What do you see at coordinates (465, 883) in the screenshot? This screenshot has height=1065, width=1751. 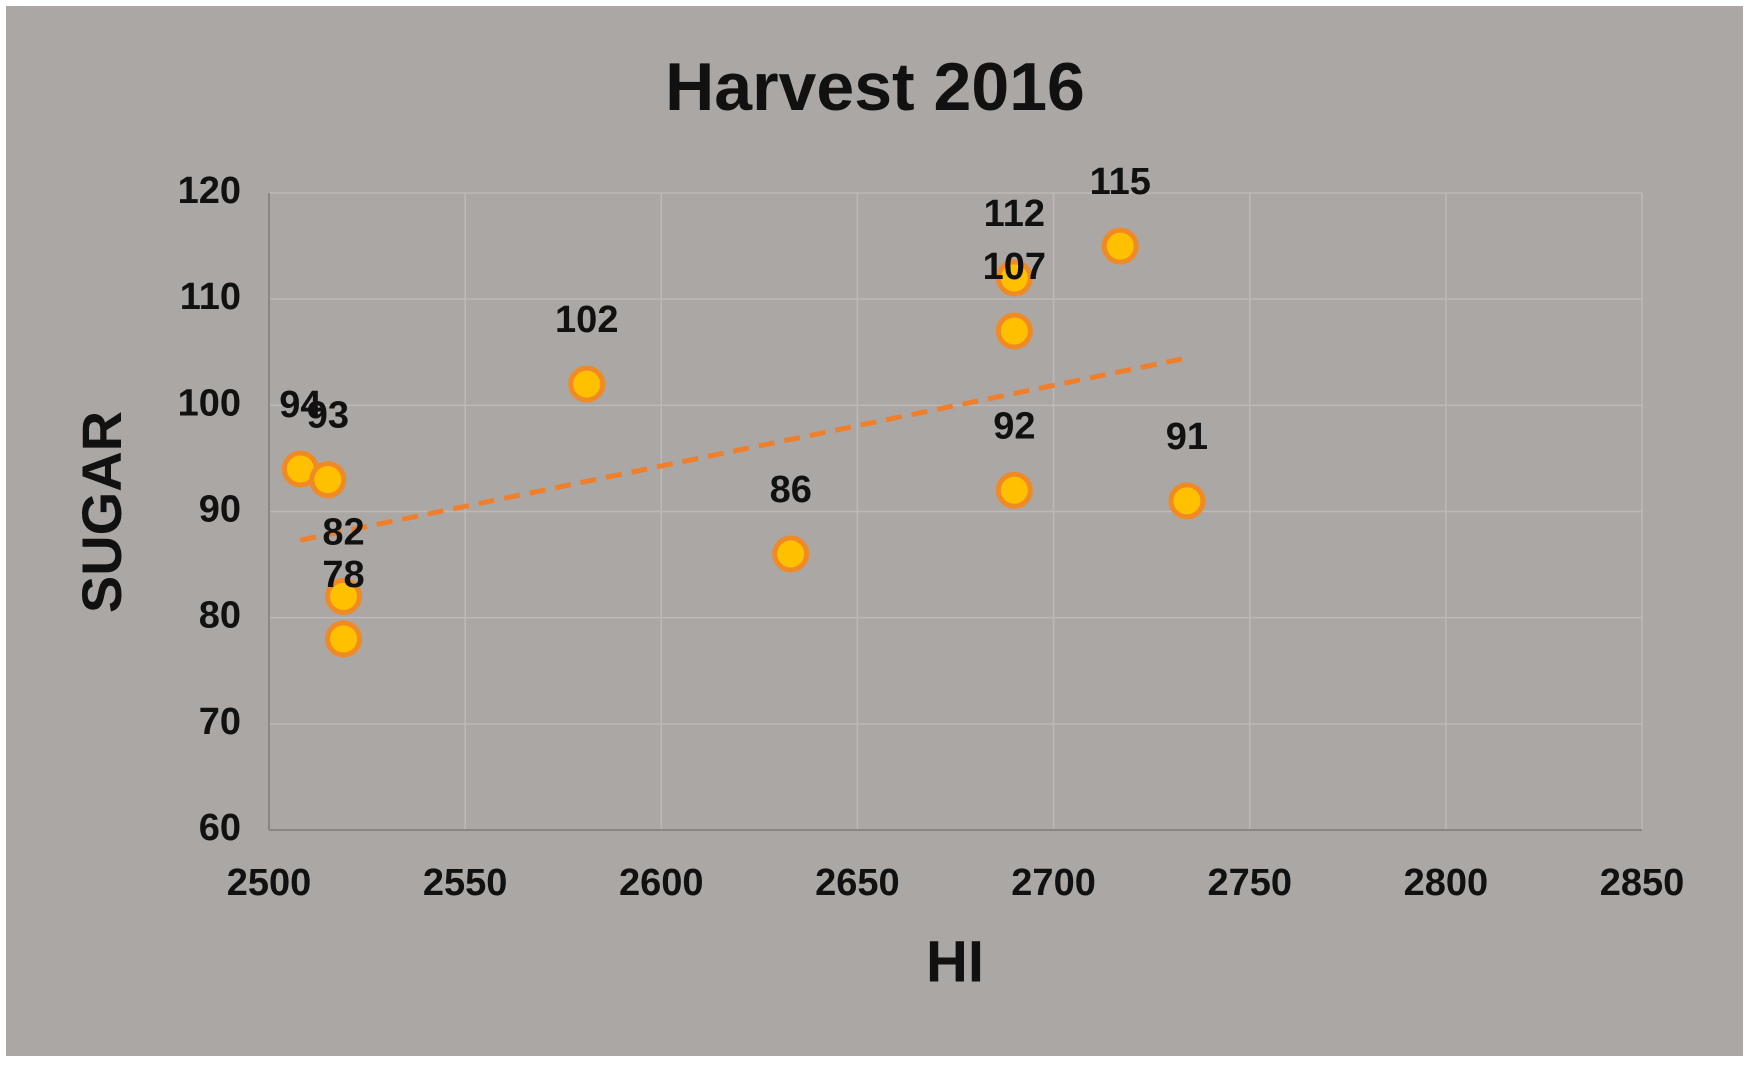 I see `x-tick-label: 2550` at bounding box center [465, 883].